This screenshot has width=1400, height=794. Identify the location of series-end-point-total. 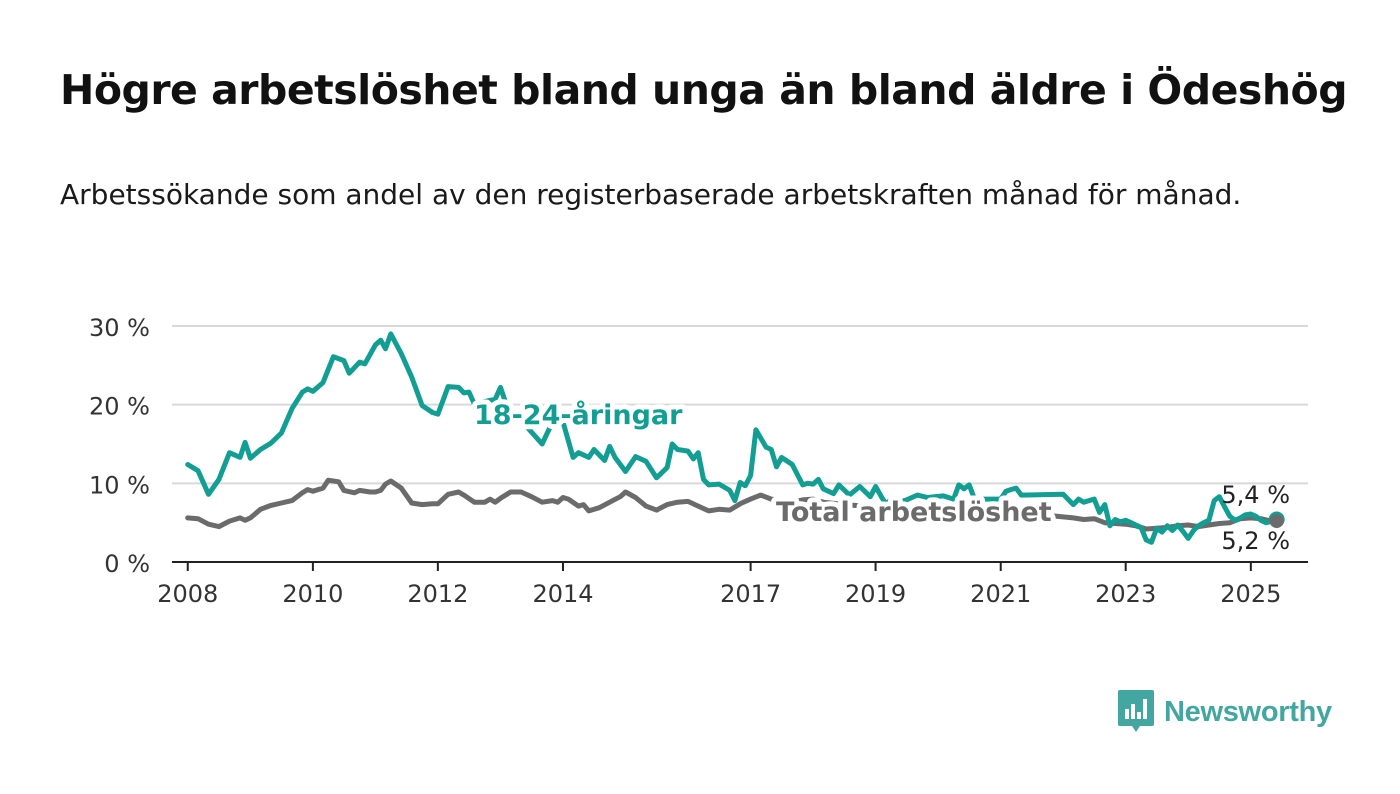
(1276, 521).